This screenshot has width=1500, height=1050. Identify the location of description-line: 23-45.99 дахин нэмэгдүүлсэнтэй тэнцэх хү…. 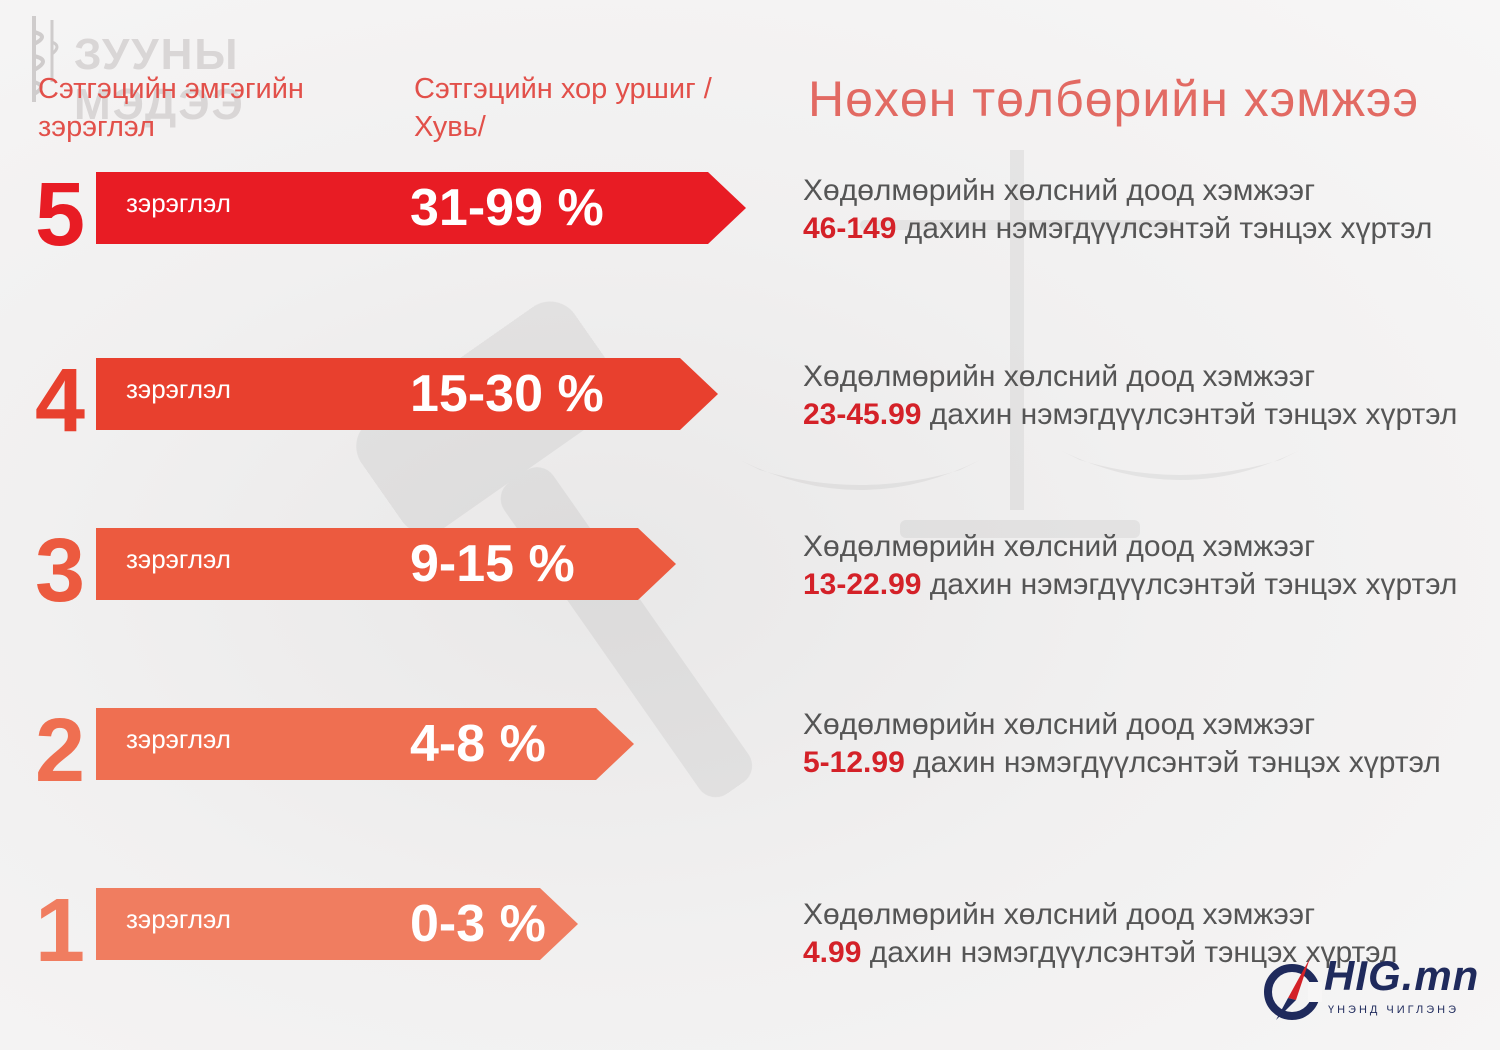
(1130, 415).